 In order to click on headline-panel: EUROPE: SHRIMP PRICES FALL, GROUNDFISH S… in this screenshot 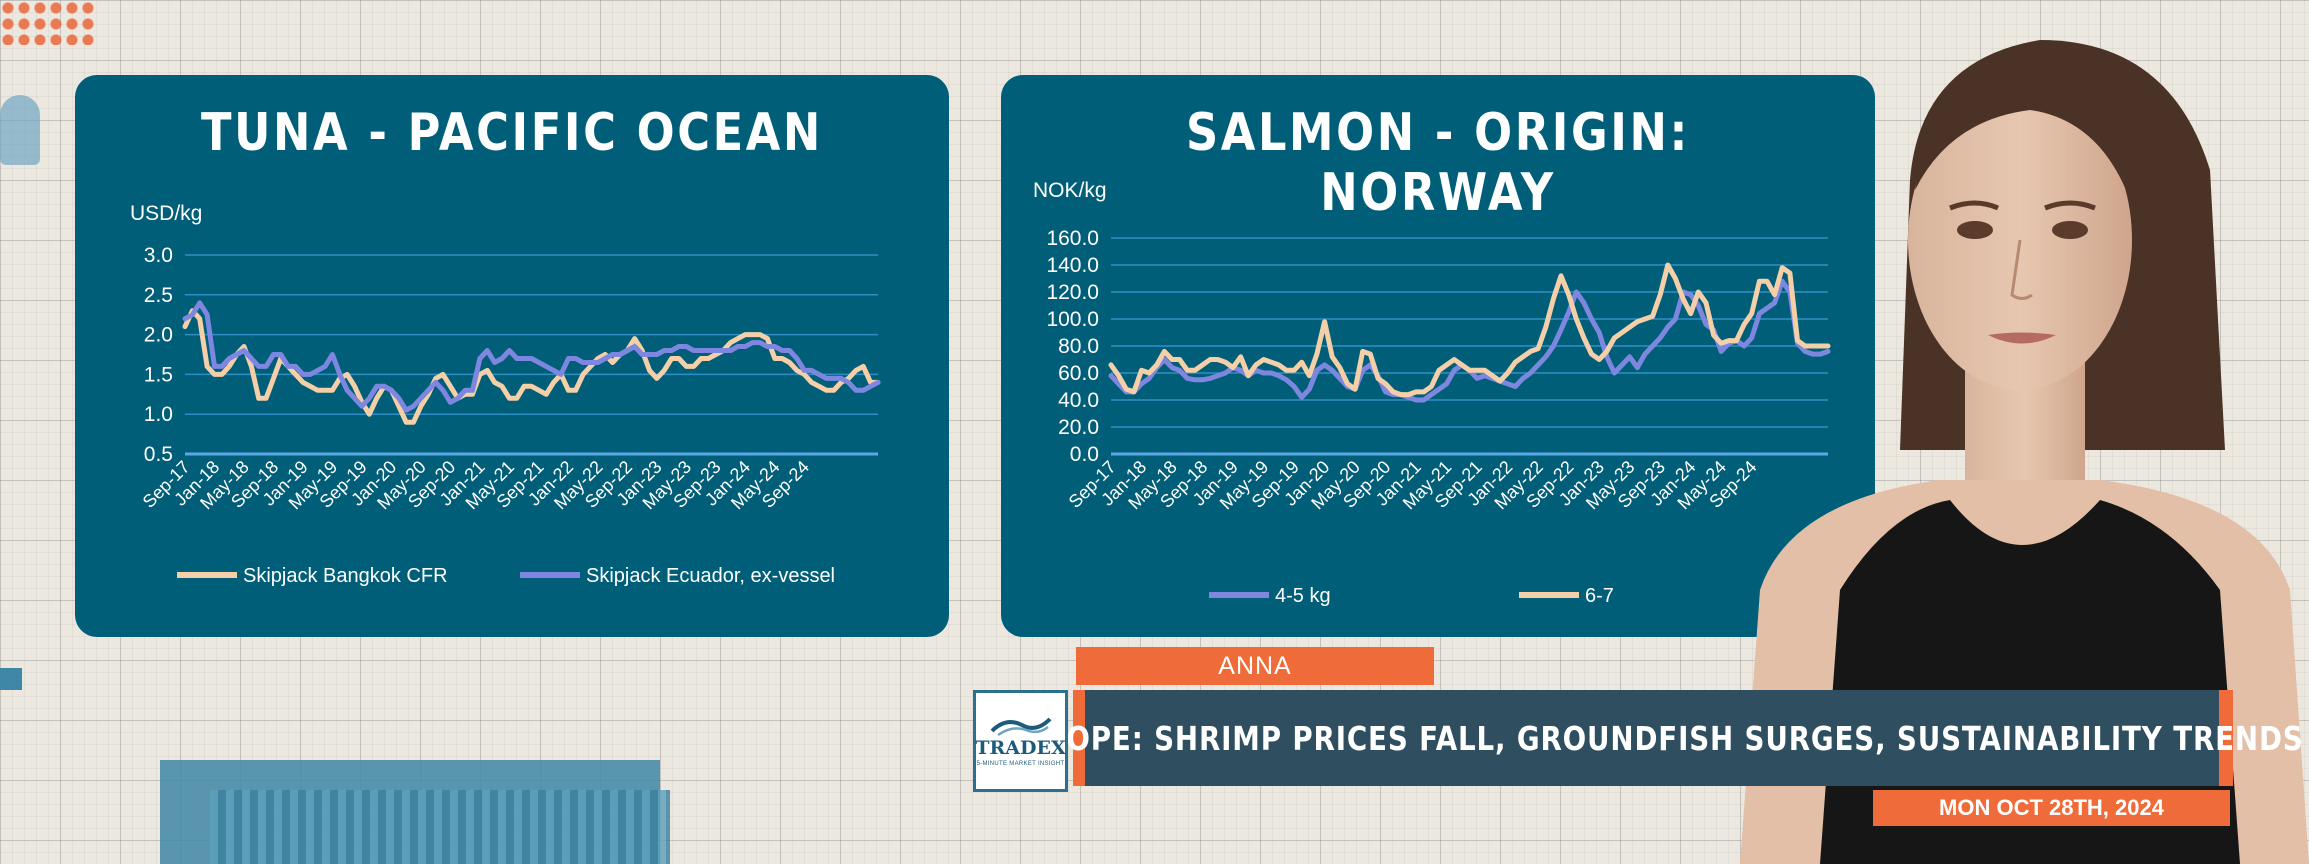, I will do `click(1651, 738)`.